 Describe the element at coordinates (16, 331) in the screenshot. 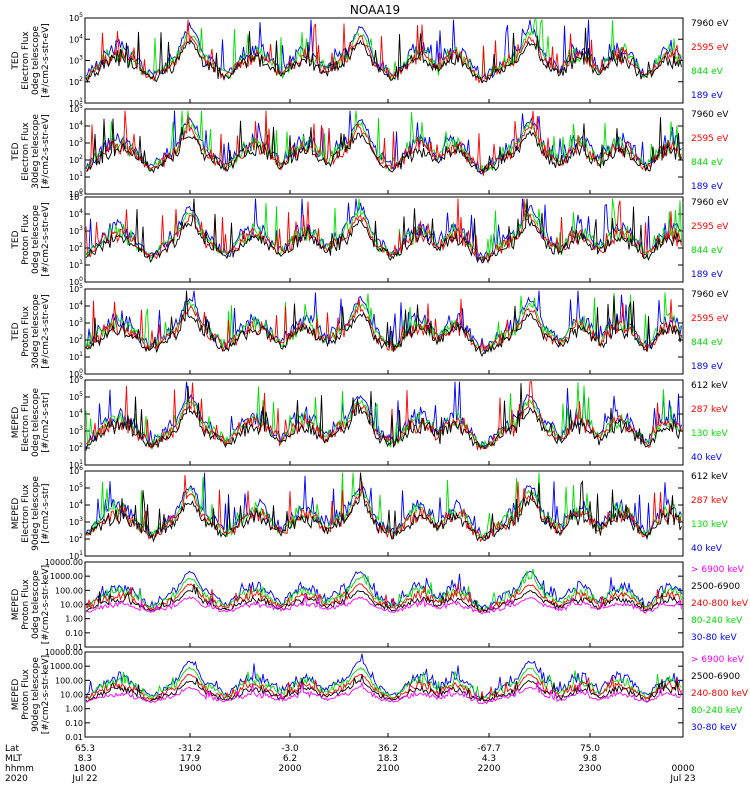

I see `y-axis-label-line: TED` at that location.